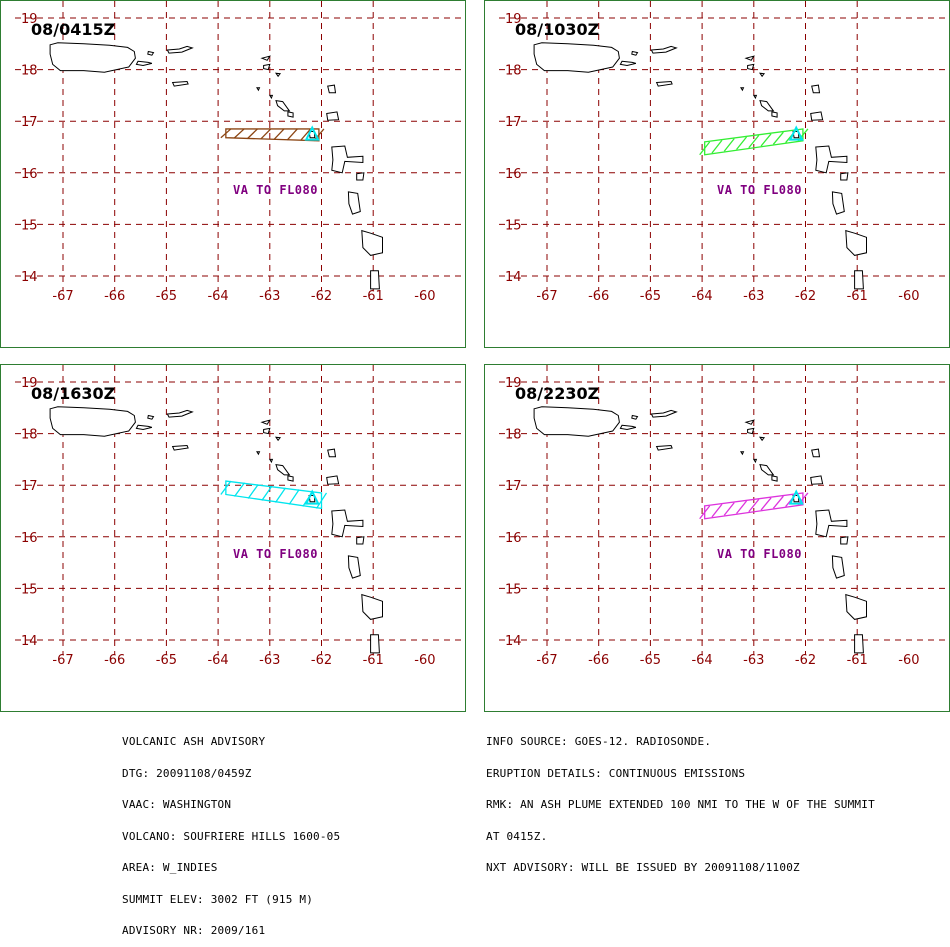  What do you see at coordinates (774, 478) in the screenshot?
I see `island-nevis` at bounding box center [774, 478].